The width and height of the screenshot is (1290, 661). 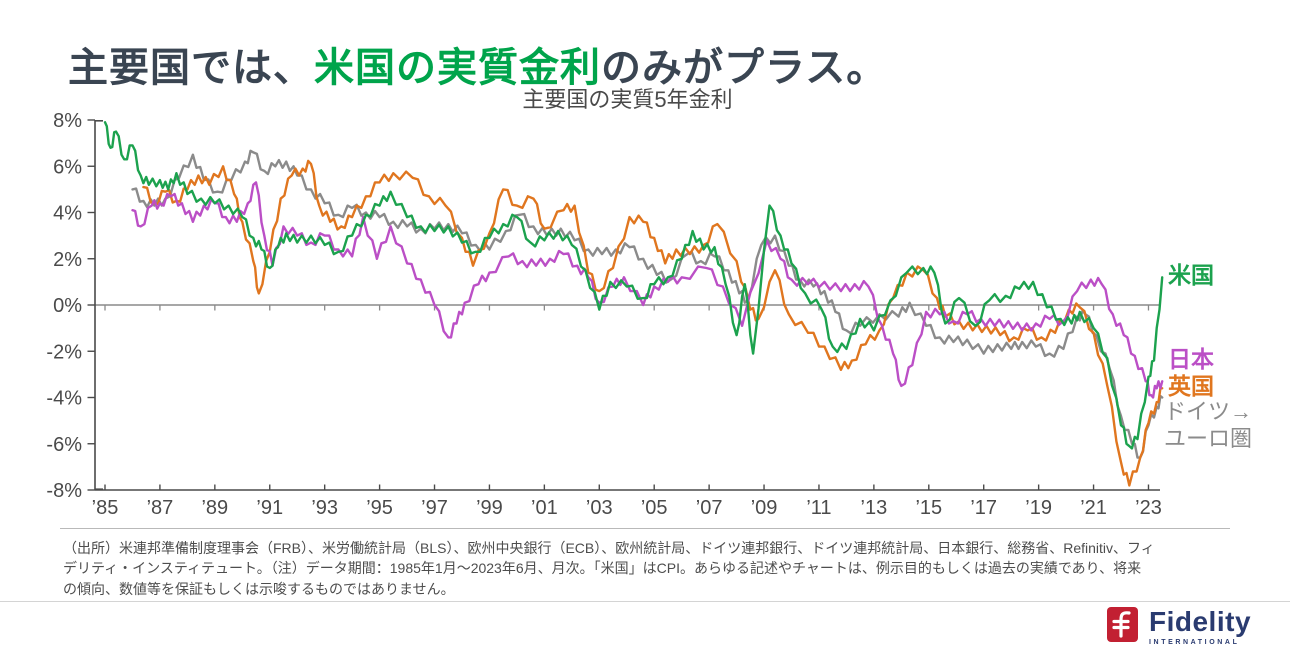 I want to click on x-tick-label: ’89, so click(x=214, y=508).